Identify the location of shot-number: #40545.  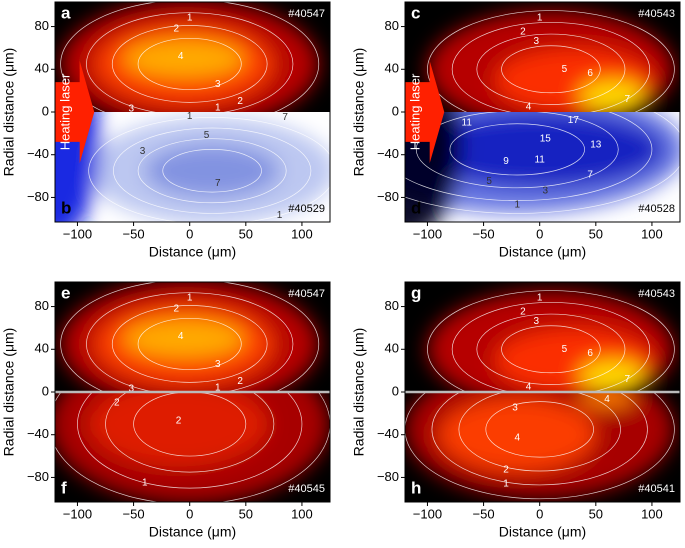
(306, 489).